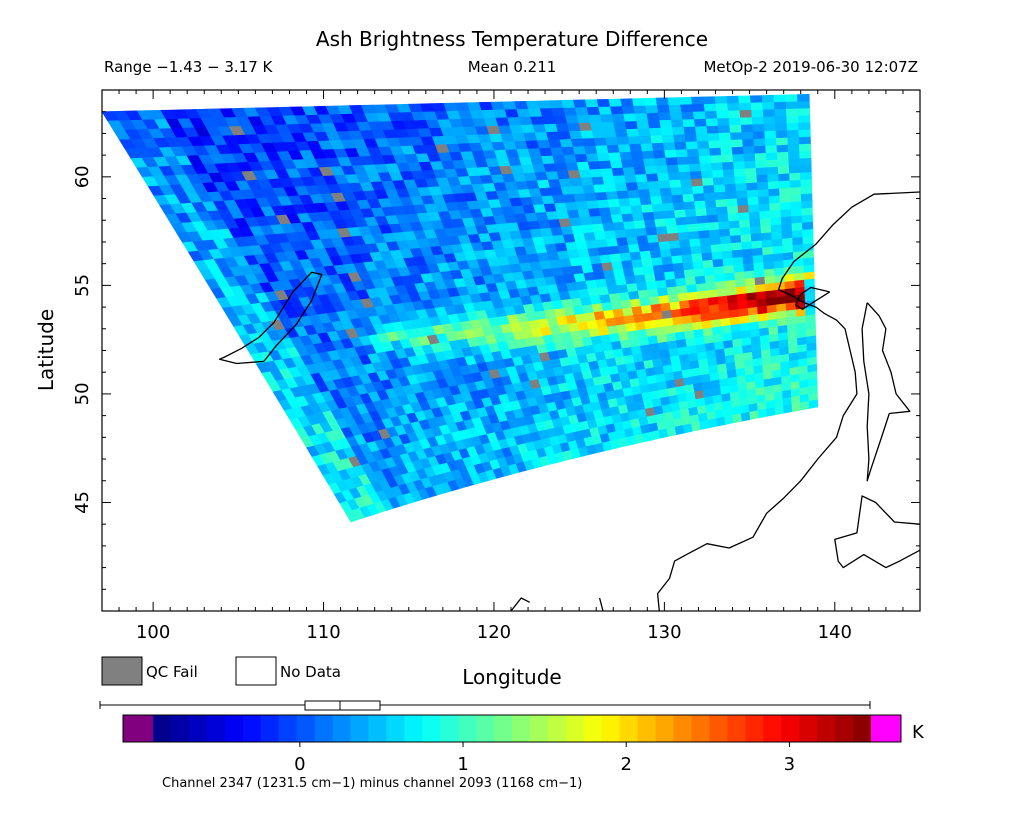  I want to click on range-label: Range −1.43 − 3.17 K, so click(189, 67).